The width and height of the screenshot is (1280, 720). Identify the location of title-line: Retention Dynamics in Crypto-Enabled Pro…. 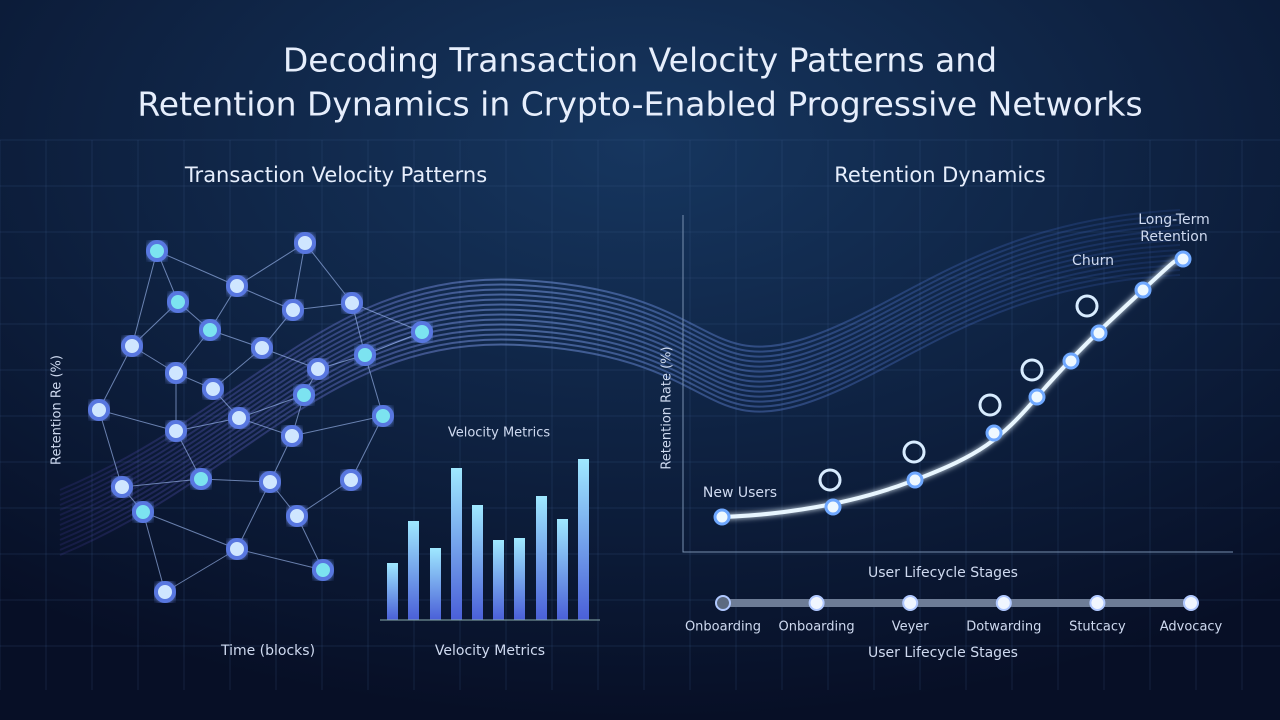
(639, 104).